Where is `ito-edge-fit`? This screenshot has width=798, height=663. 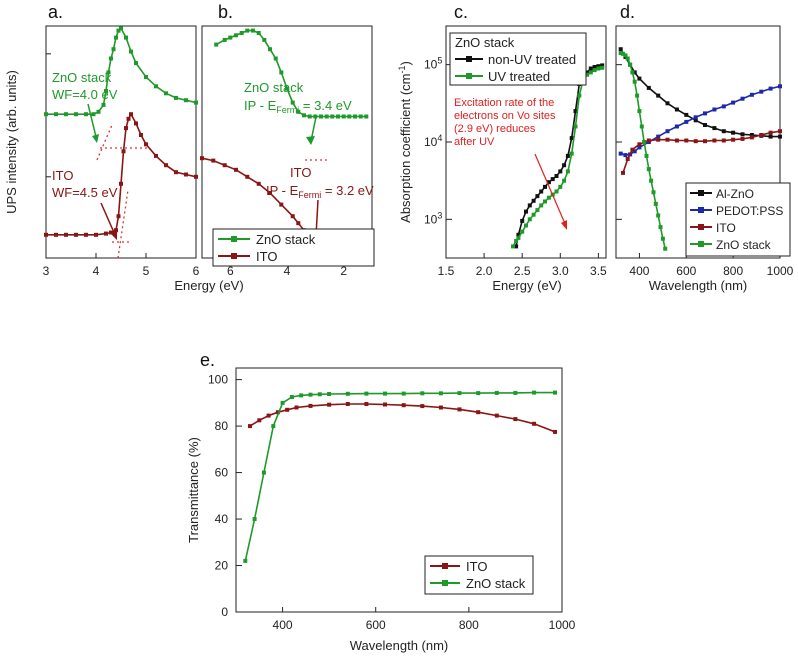 ito-edge-fit is located at coordinates (123, 224).